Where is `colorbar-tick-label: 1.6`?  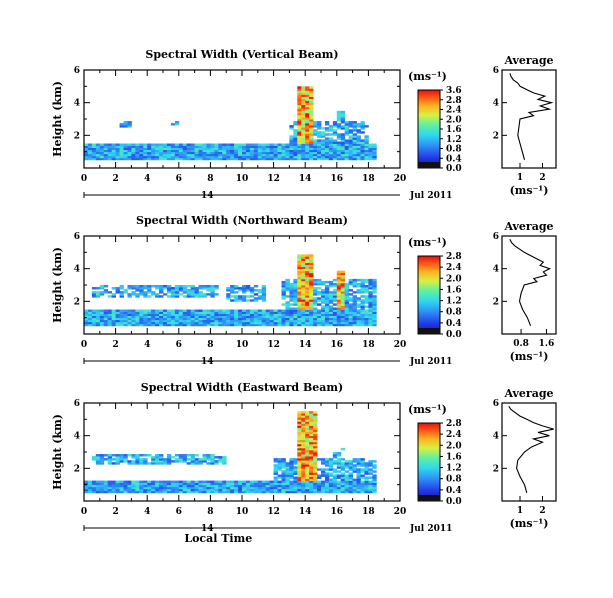 colorbar-tick-label: 1.6 is located at coordinates (454, 457).